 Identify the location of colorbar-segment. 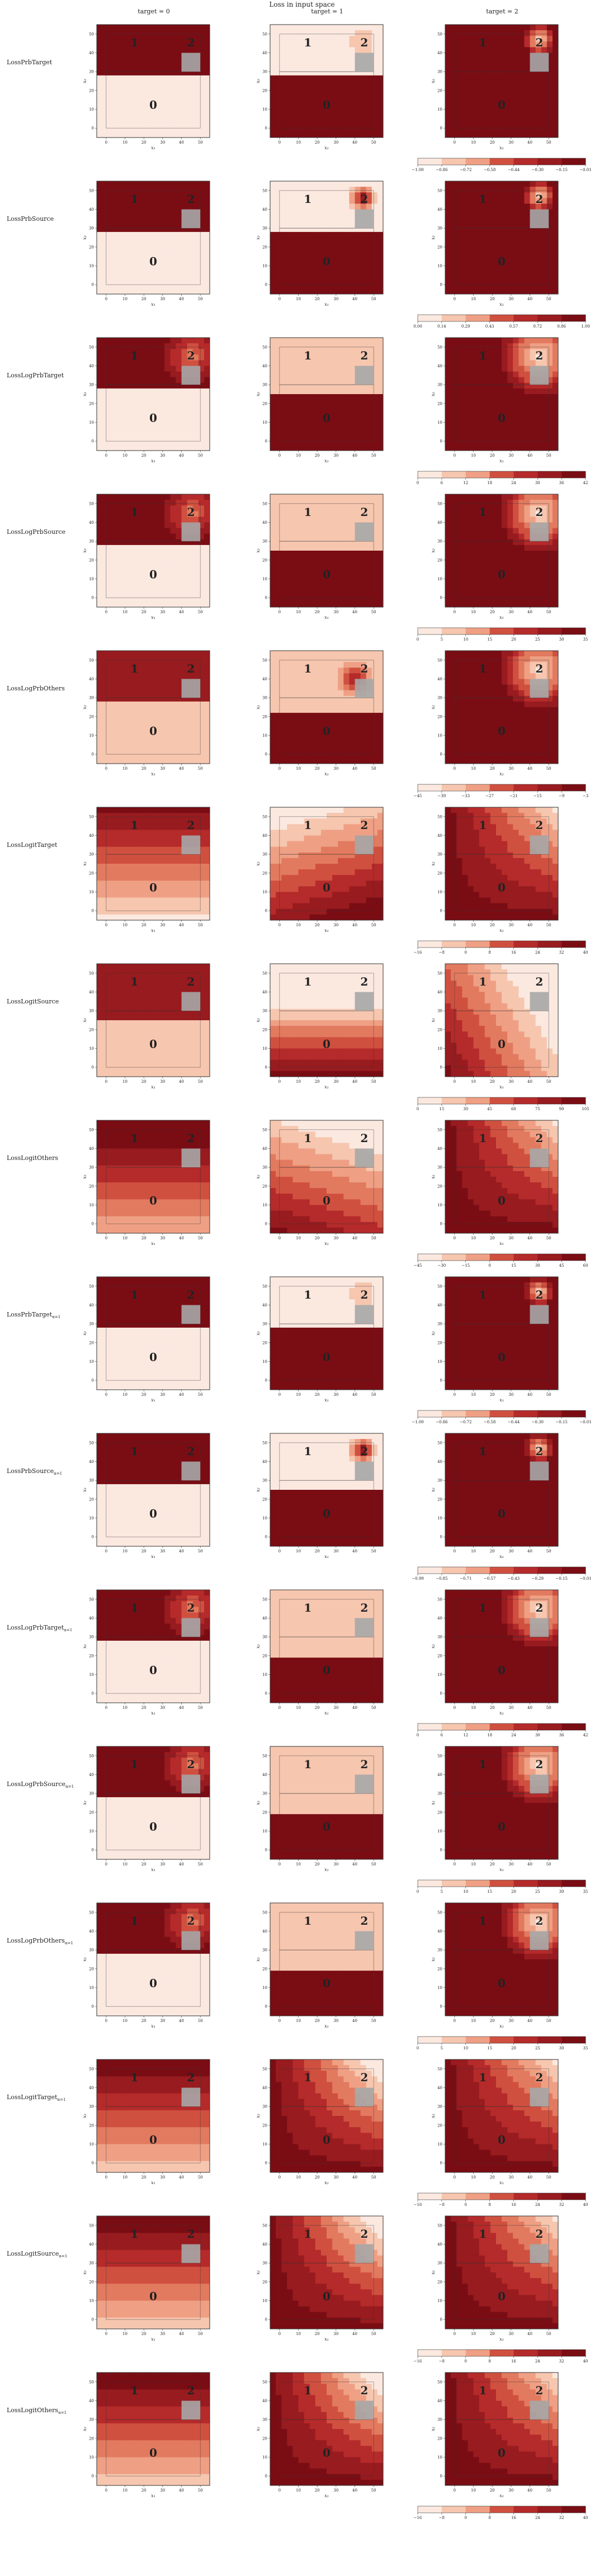
(549, 474).